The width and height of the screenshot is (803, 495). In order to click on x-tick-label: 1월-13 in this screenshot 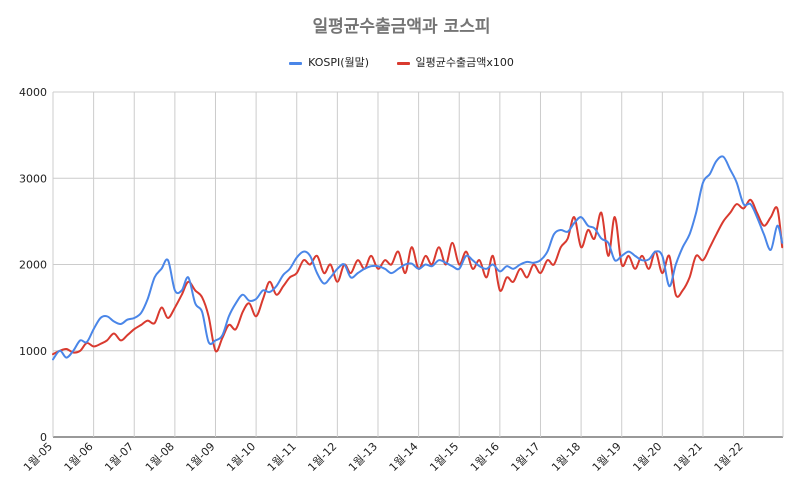, I will do `click(363, 457)`.